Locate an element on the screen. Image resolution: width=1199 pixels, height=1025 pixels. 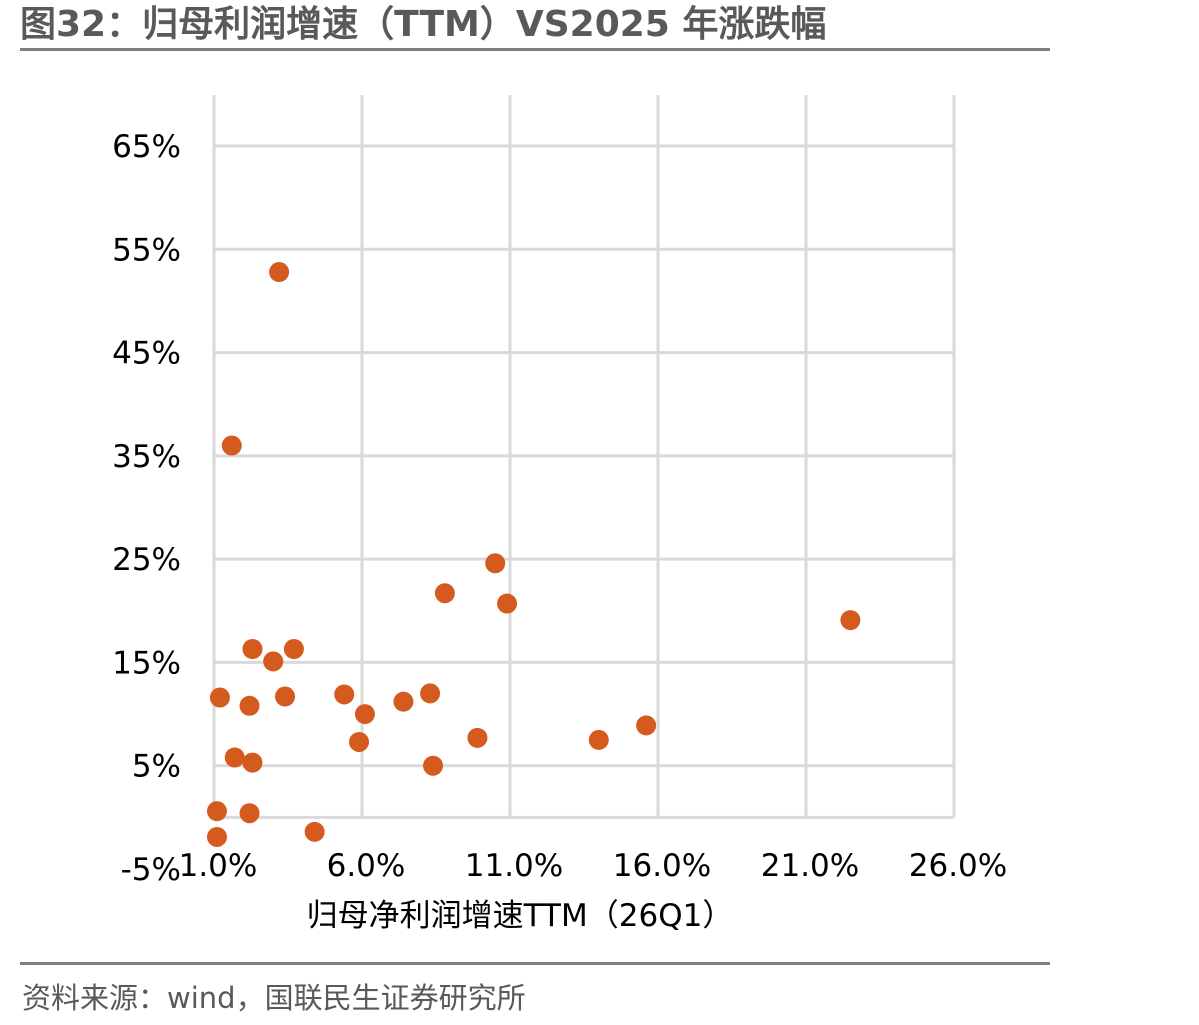
y-tick-label: 65% is located at coordinates (146, 147).